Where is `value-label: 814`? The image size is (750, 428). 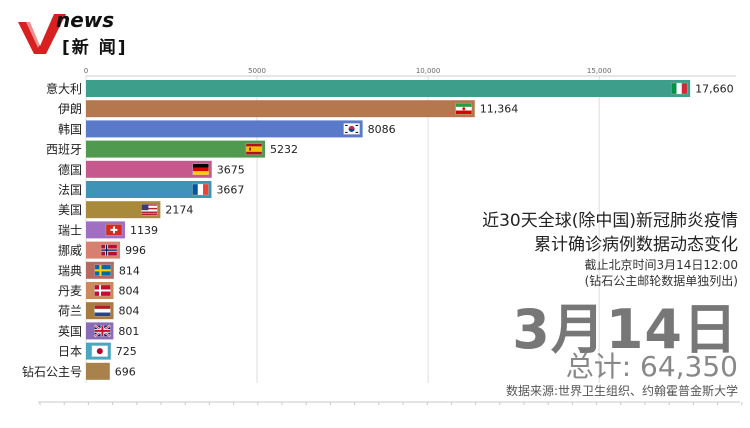 value-label: 814 is located at coordinates (129, 270).